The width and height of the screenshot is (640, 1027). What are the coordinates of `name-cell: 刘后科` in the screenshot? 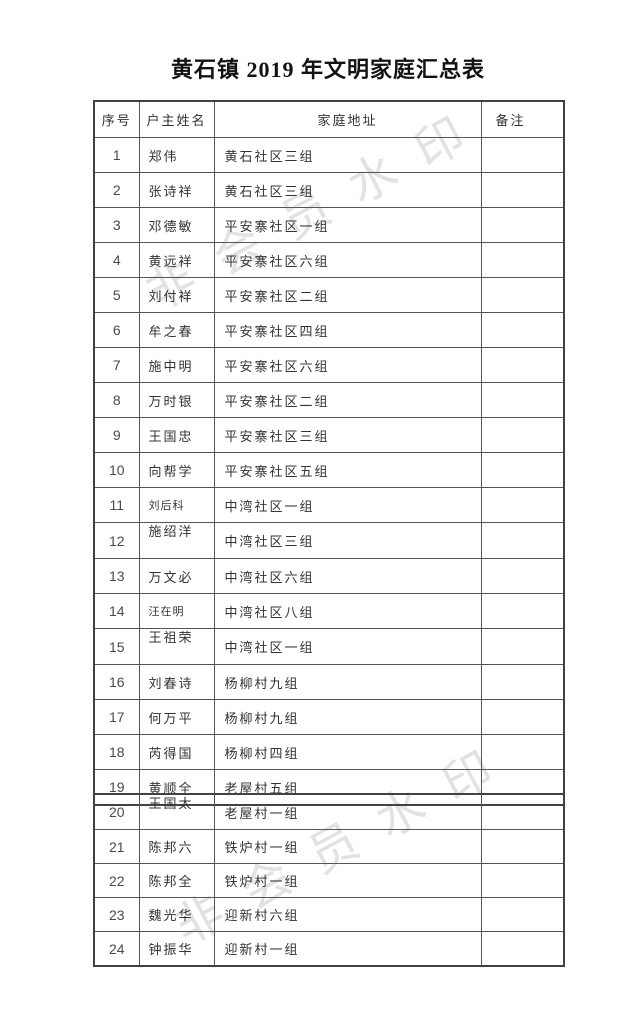 It's located at (176, 505).